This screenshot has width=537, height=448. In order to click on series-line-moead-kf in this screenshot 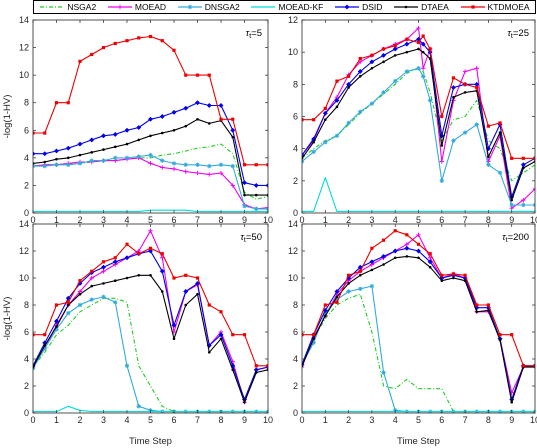, I will do `click(418, 194)`.